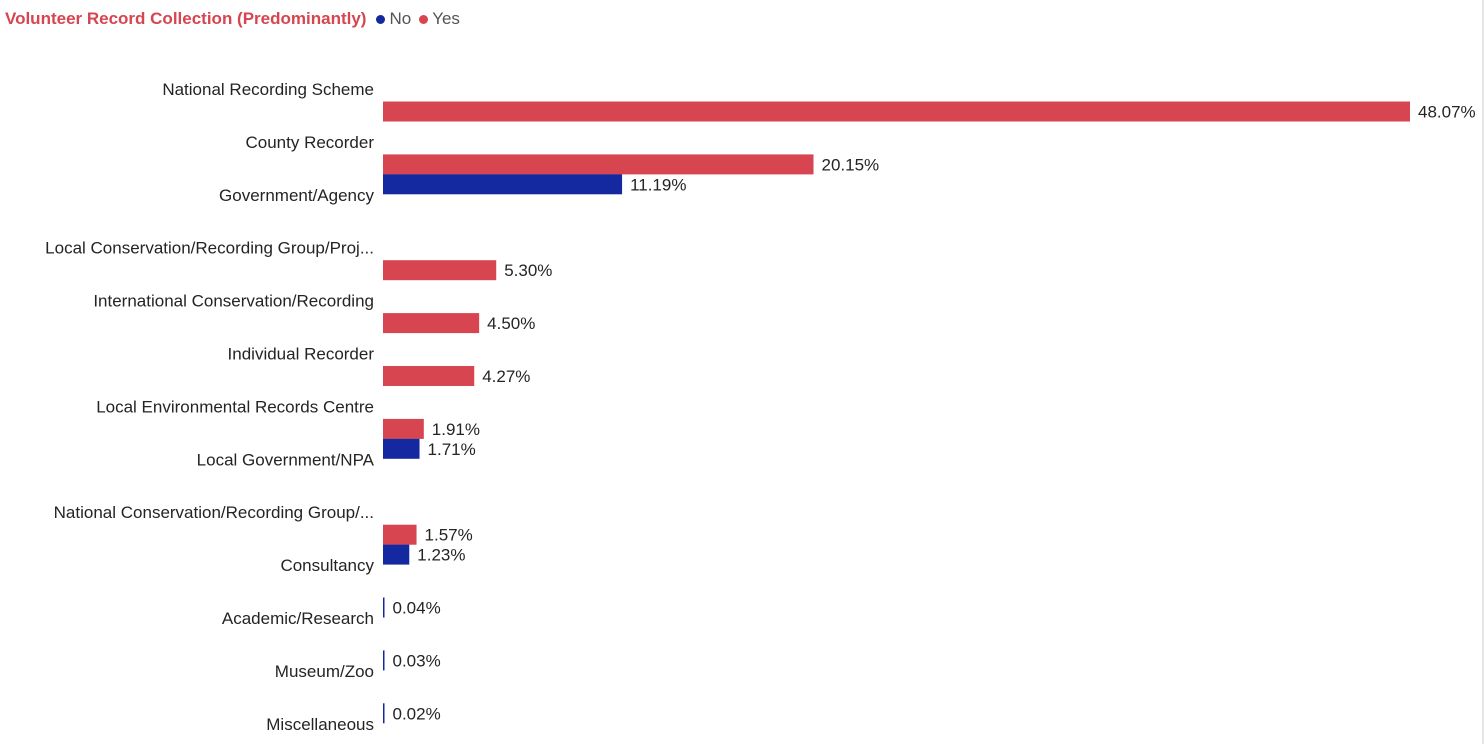 The image size is (1484, 744). I want to click on category-label: Consultancy, so click(327, 565).